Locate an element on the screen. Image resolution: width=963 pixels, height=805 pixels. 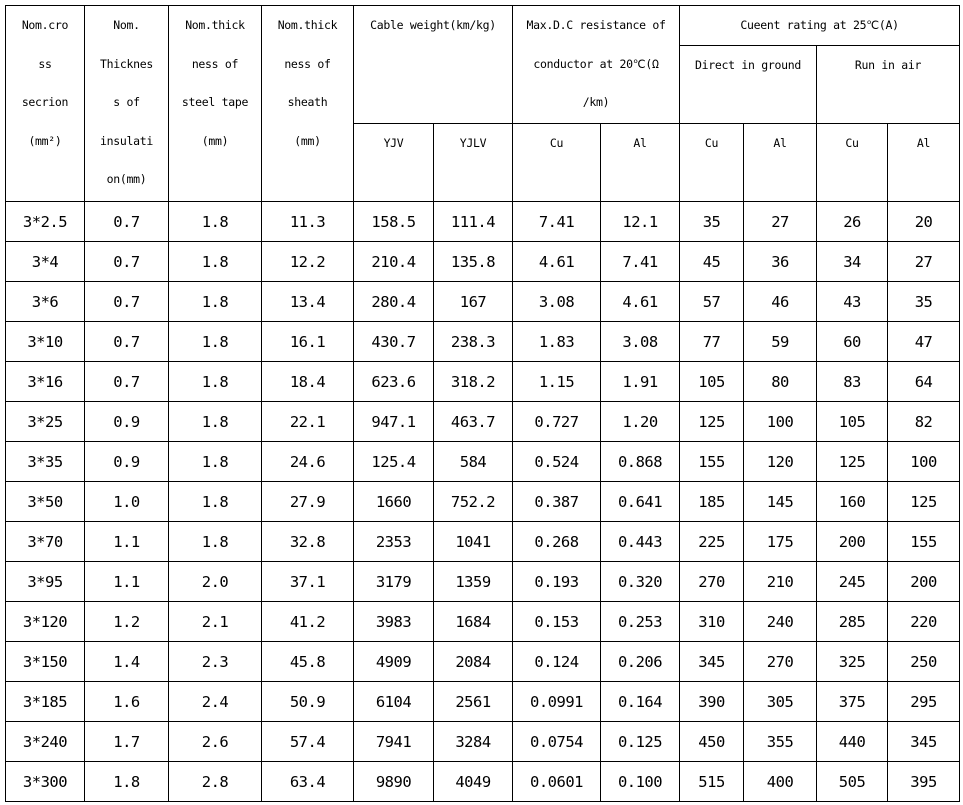
table-cell: 27.9 is located at coordinates (307, 501).